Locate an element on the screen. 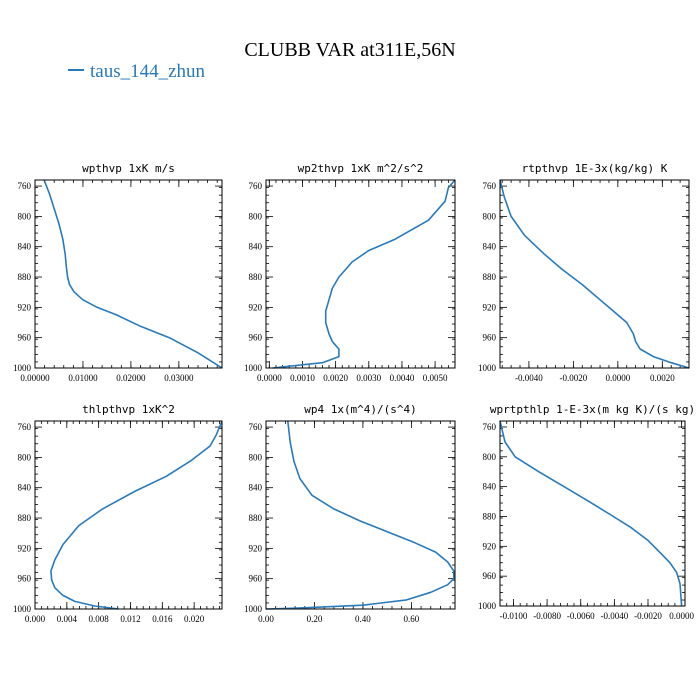  x-tick-label: 0.02000 is located at coordinates (131, 378).